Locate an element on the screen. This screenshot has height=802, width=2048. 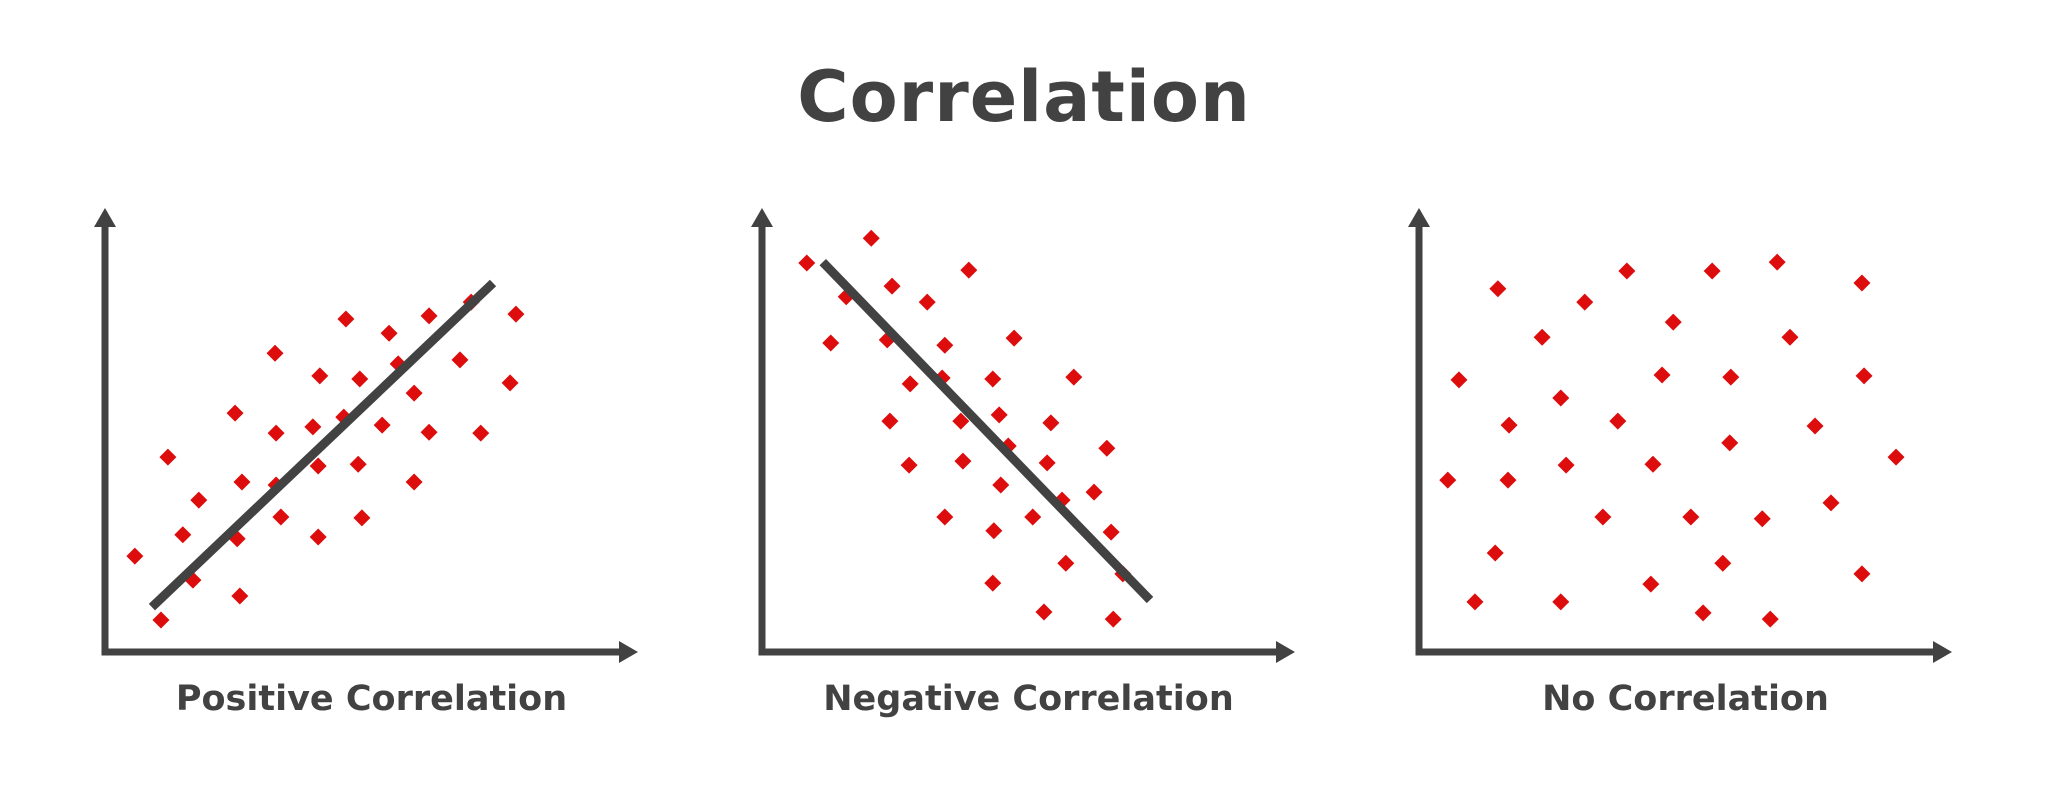
caption-negative-correlation: Negative Correlation is located at coordinates (1028, 699).